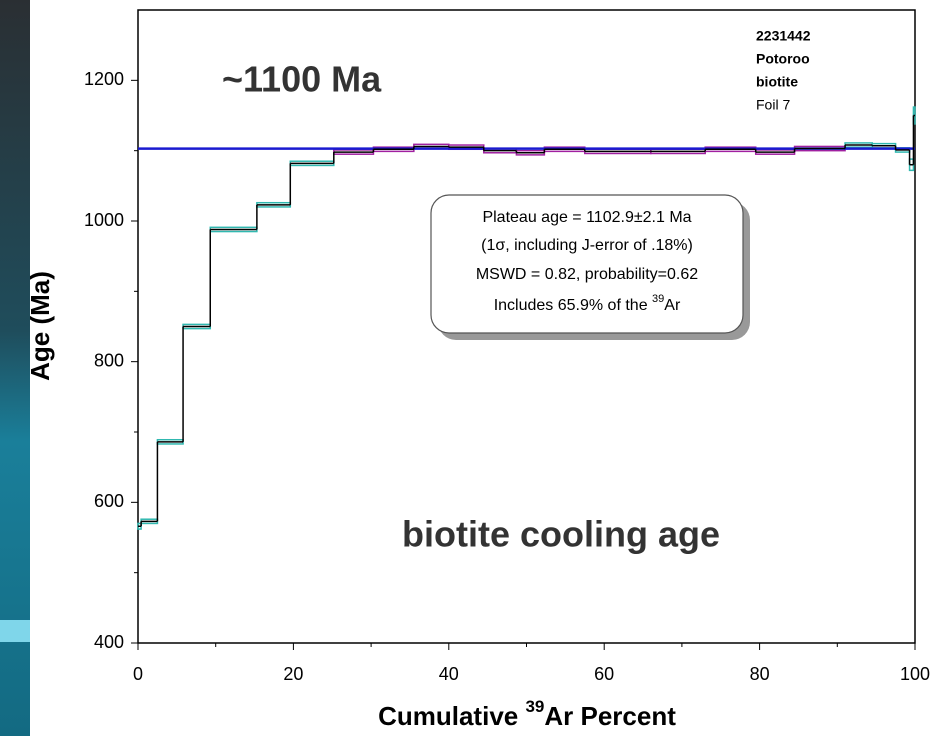 The image size is (936, 741). I want to click on plateau-line: MSWD = 0.82, probability=0.62, so click(587, 274).